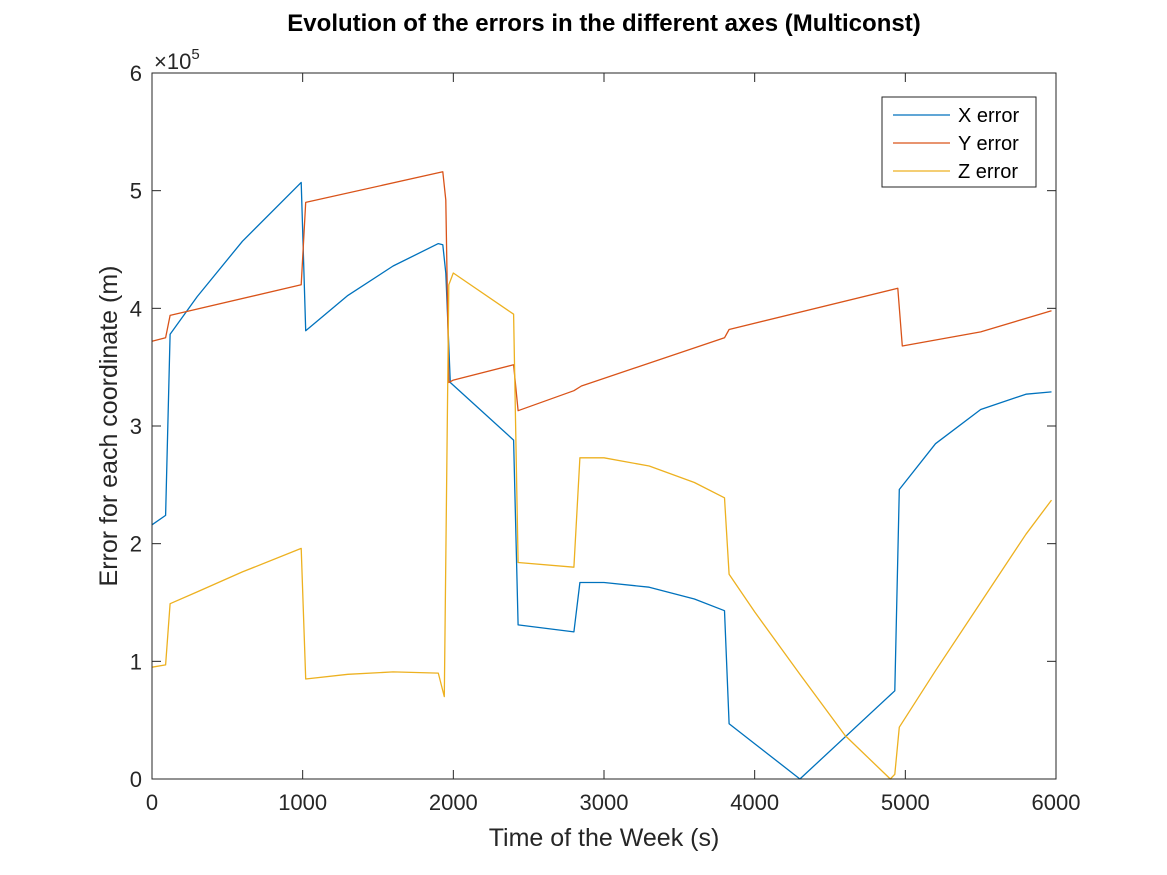  What do you see at coordinates (136, 779) in the screenshot?
I see `y-tick-label: 0` at bounding box center [136, 779].